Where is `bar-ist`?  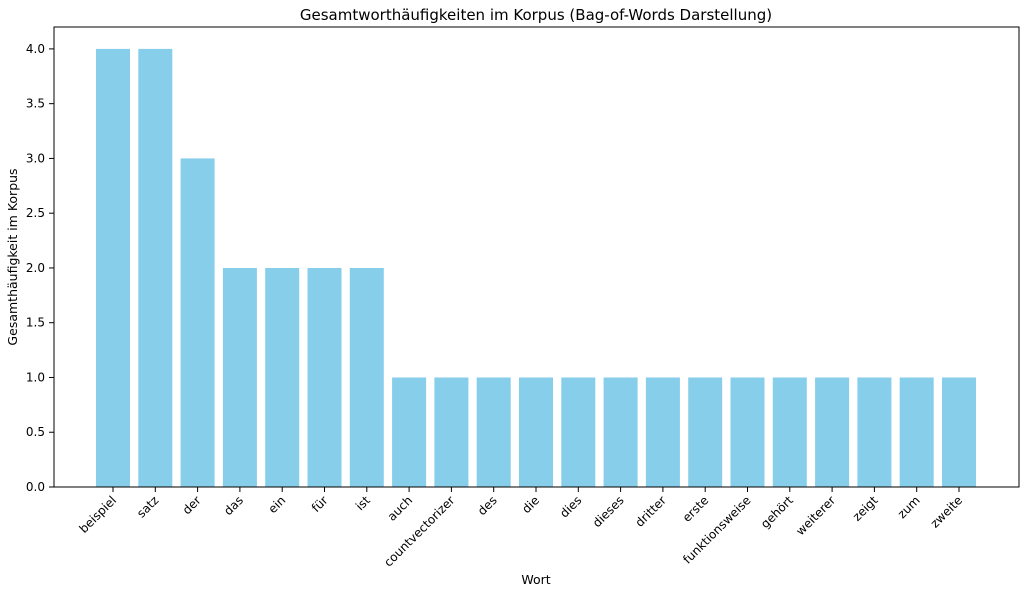 bar-ist is located at coordinates (366, 377).